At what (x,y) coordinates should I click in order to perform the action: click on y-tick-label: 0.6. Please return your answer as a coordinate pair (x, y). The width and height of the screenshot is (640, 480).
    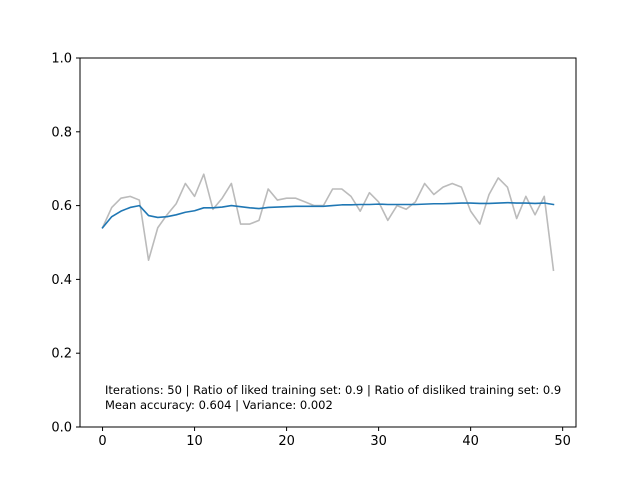
    Looking at the image, I should click on (61, 206).